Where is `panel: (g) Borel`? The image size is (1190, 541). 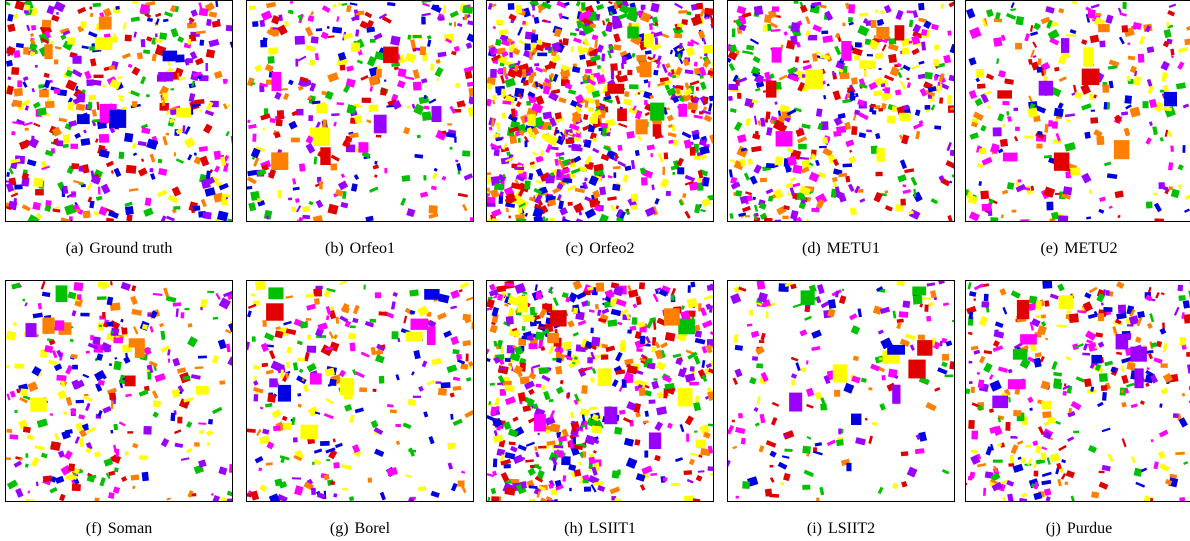
panel: (g) Borel is located at coordinates (360, 409).